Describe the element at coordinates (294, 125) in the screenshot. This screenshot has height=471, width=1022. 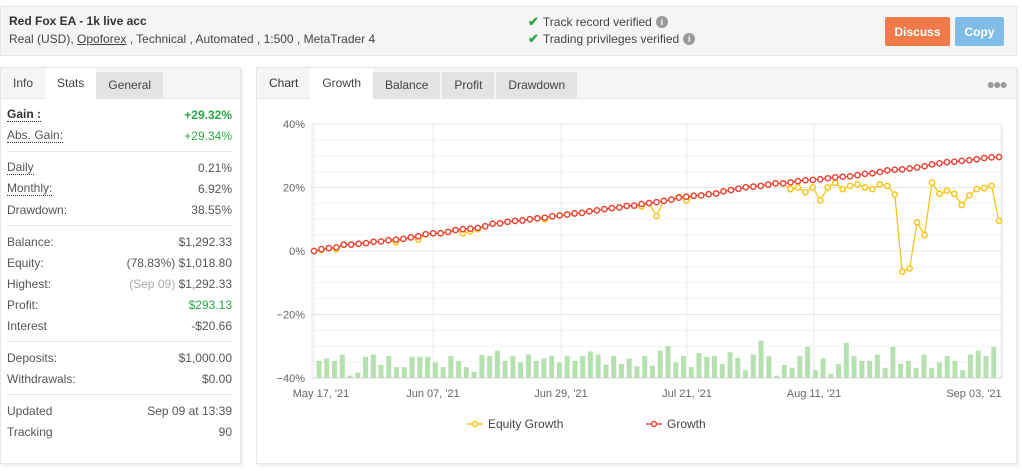
I see `svg-text: 40%` at that location.